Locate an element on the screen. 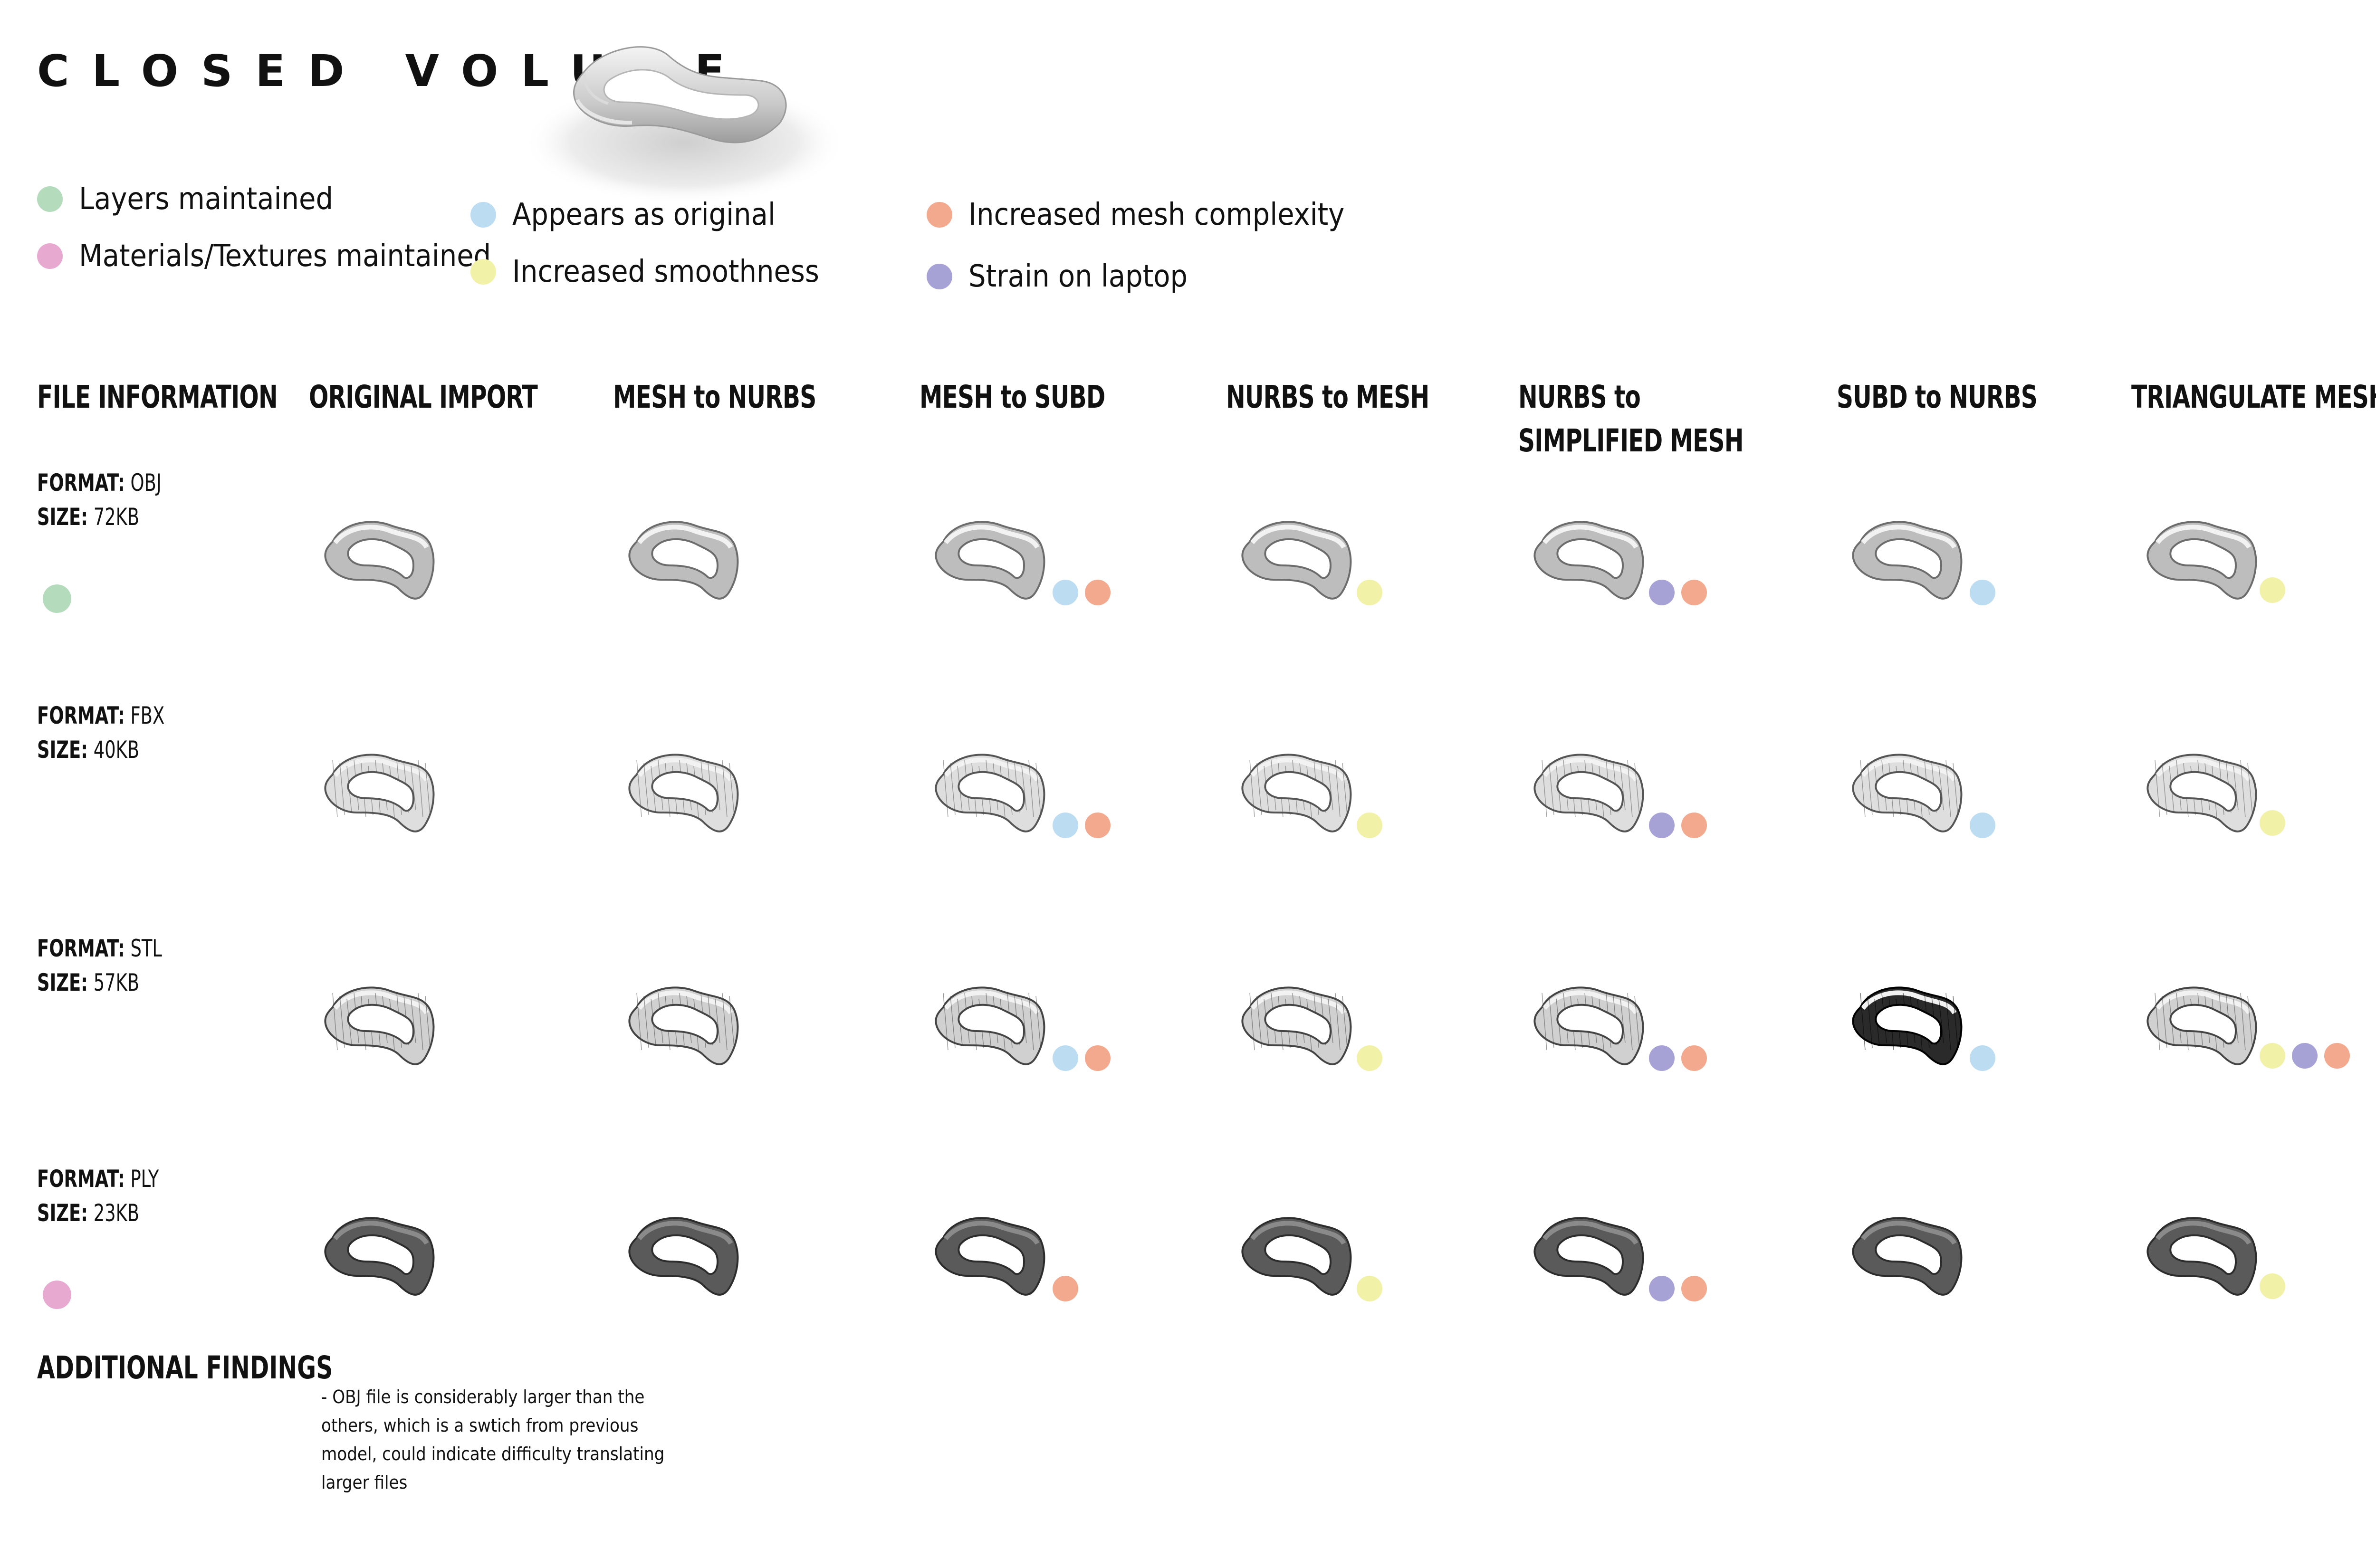 This screenshot has height=1568, width=2376. legend-item-original: Appears as original is located at coordinates (623, 215).